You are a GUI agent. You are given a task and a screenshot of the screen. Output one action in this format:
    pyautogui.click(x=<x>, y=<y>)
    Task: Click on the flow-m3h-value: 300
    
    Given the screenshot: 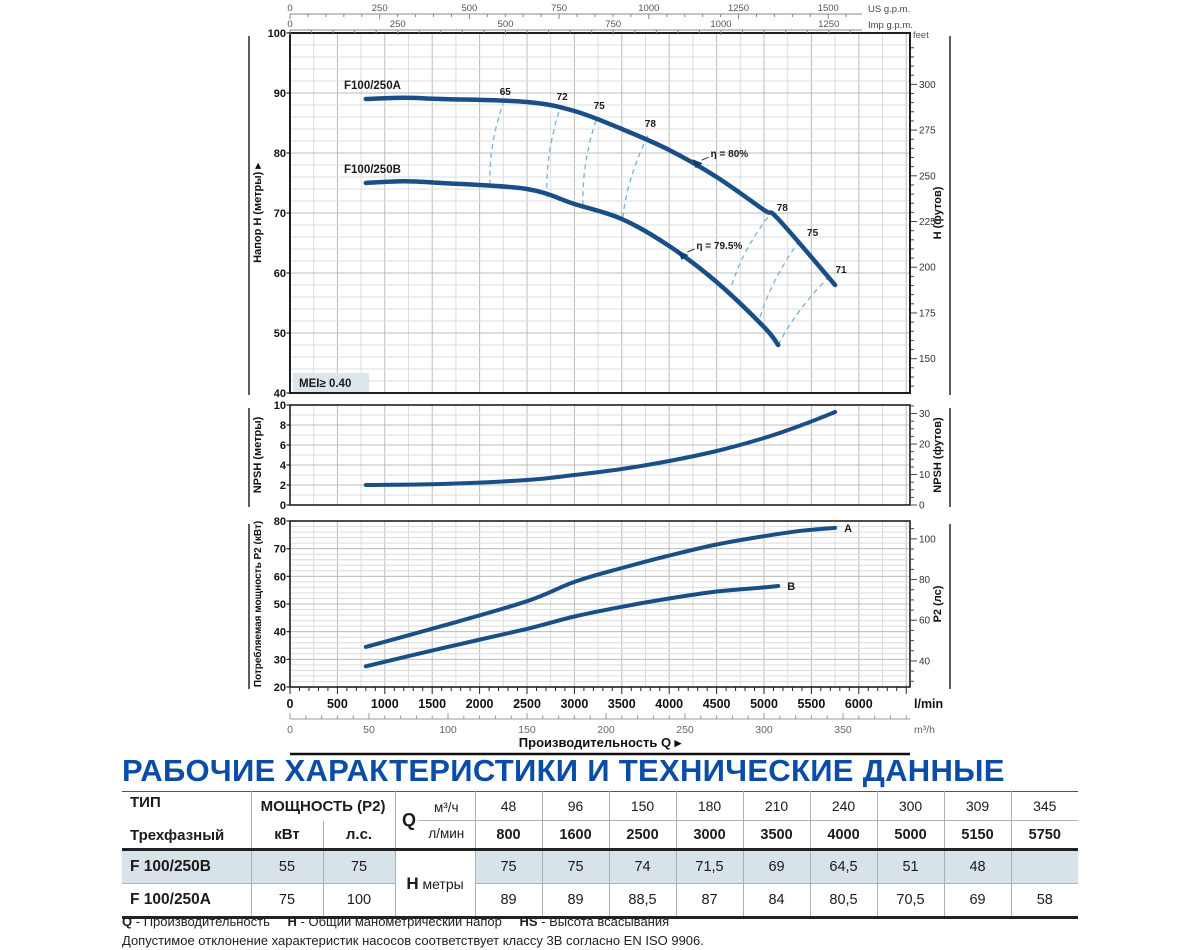 What is the action you would take?
    pyautogui.click(x=910, y=806)
    